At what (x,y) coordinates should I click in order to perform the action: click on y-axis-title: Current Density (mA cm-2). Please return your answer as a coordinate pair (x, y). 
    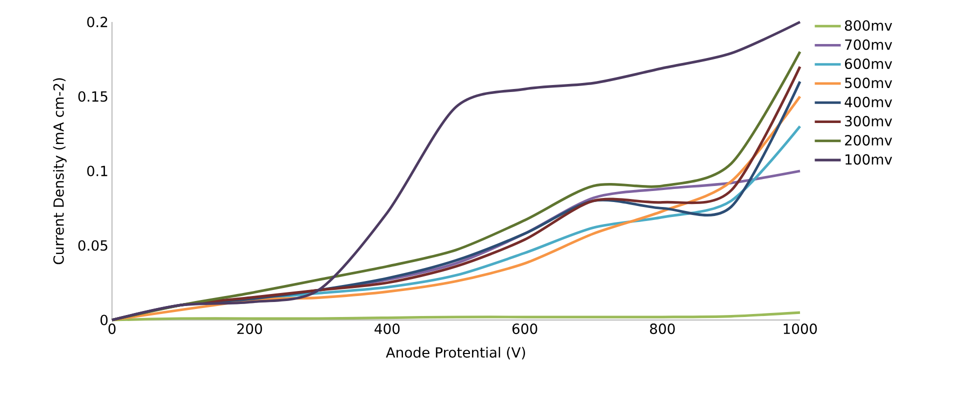
    Looking at the image, I should click on (60, 171).